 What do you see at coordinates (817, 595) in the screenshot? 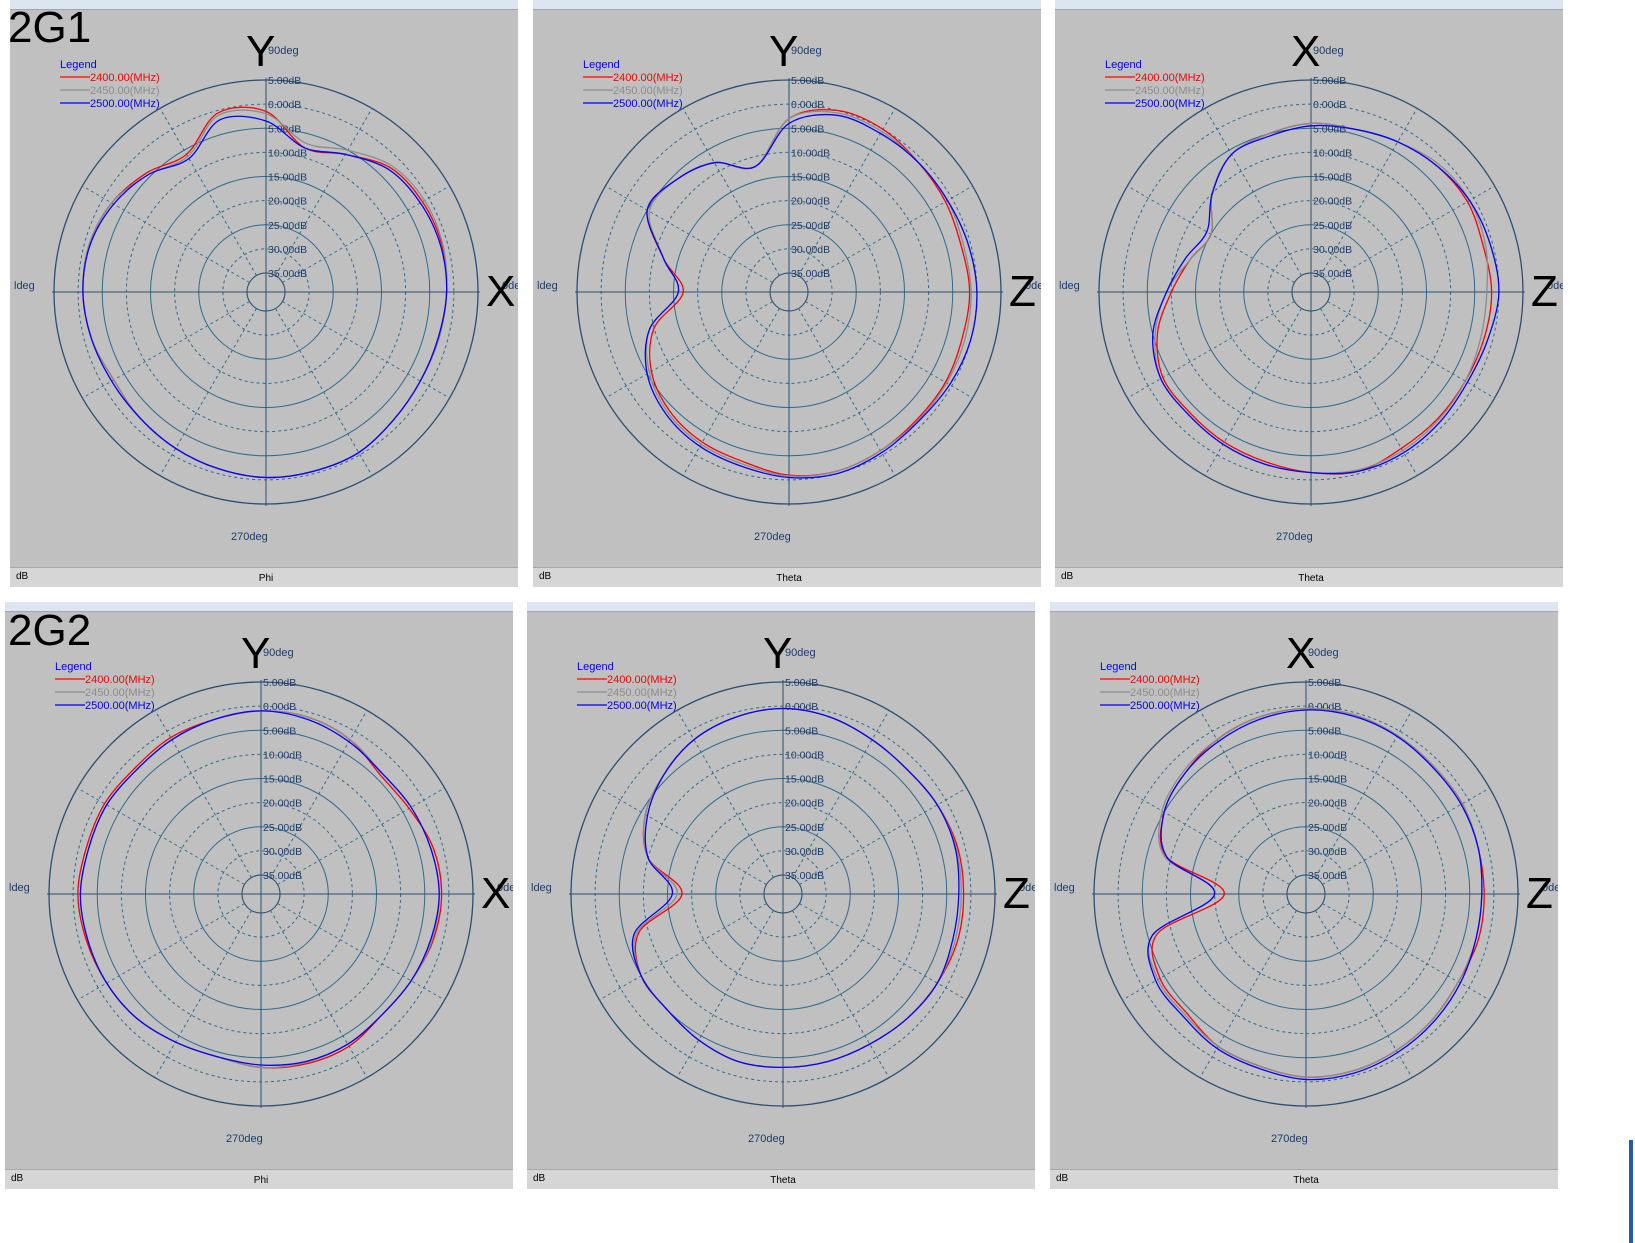
I see `row-separator` at bounding box center [817, 595].